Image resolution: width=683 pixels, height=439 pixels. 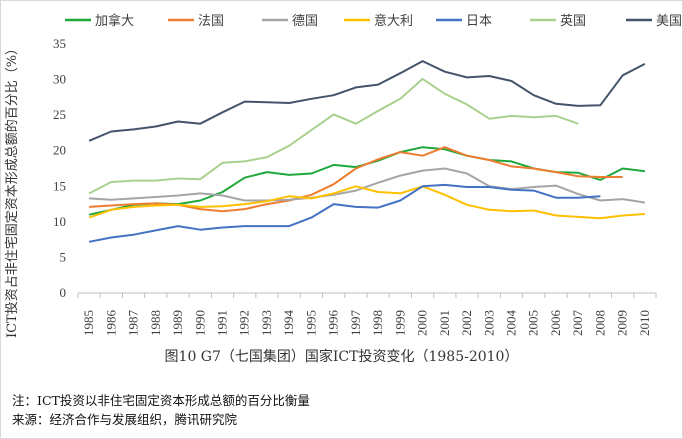 What do you see at coordinates (310, 323) in the screenshot?
I see `x-tick-label: 1995` at bounding box center [310, 323].